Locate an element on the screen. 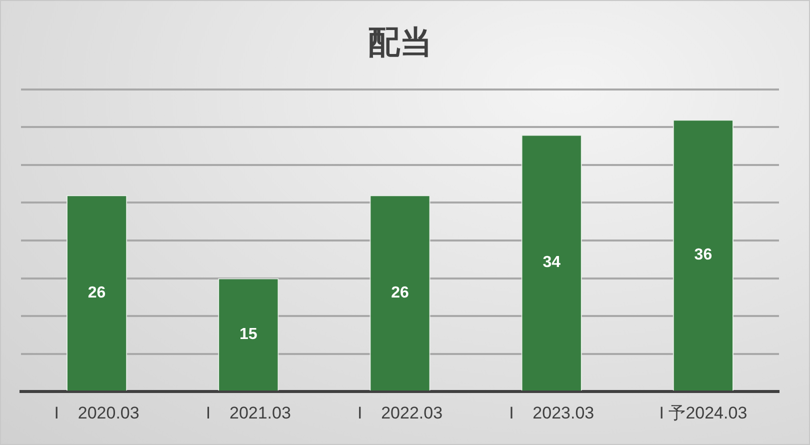 This screenshot has height=445, width=810. x-tick-label: I 2023.03 is located at coordinates (551, 412).